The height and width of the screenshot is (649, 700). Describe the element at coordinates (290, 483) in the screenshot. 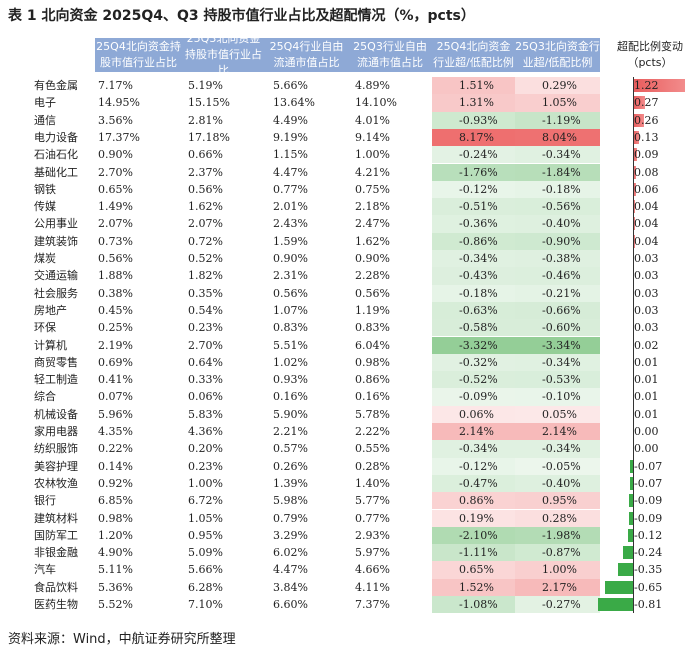

I see `value-cell: 1.39%` at that location.